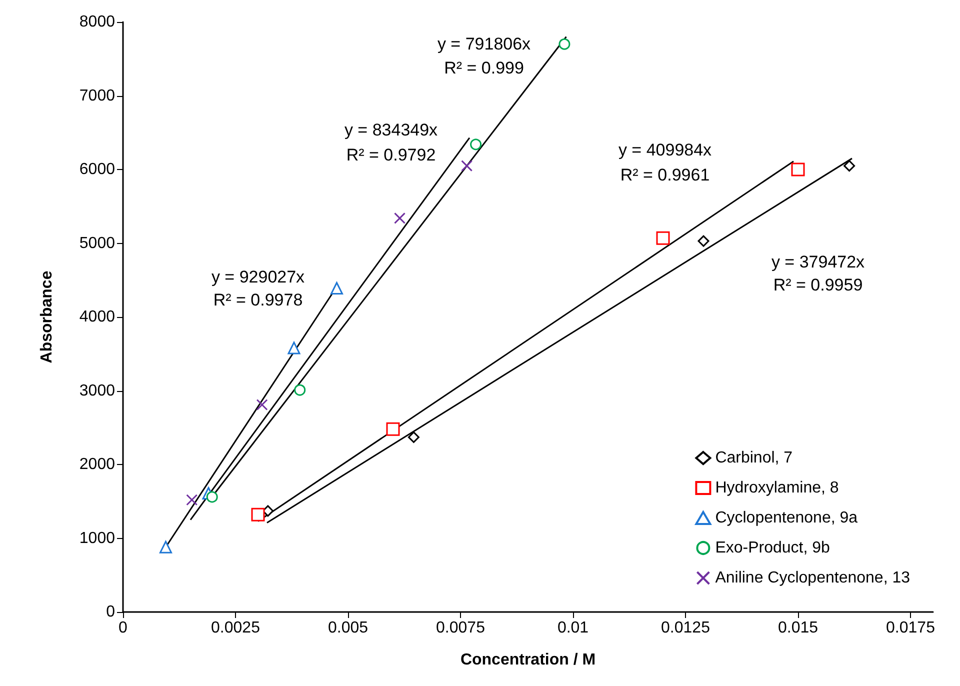 Image resolution: width=960 pixels, height=686 pixels. Describe the element at coordinates (484, 68) in the screenshot. I see `annotation: R² = 0.999` at that location.